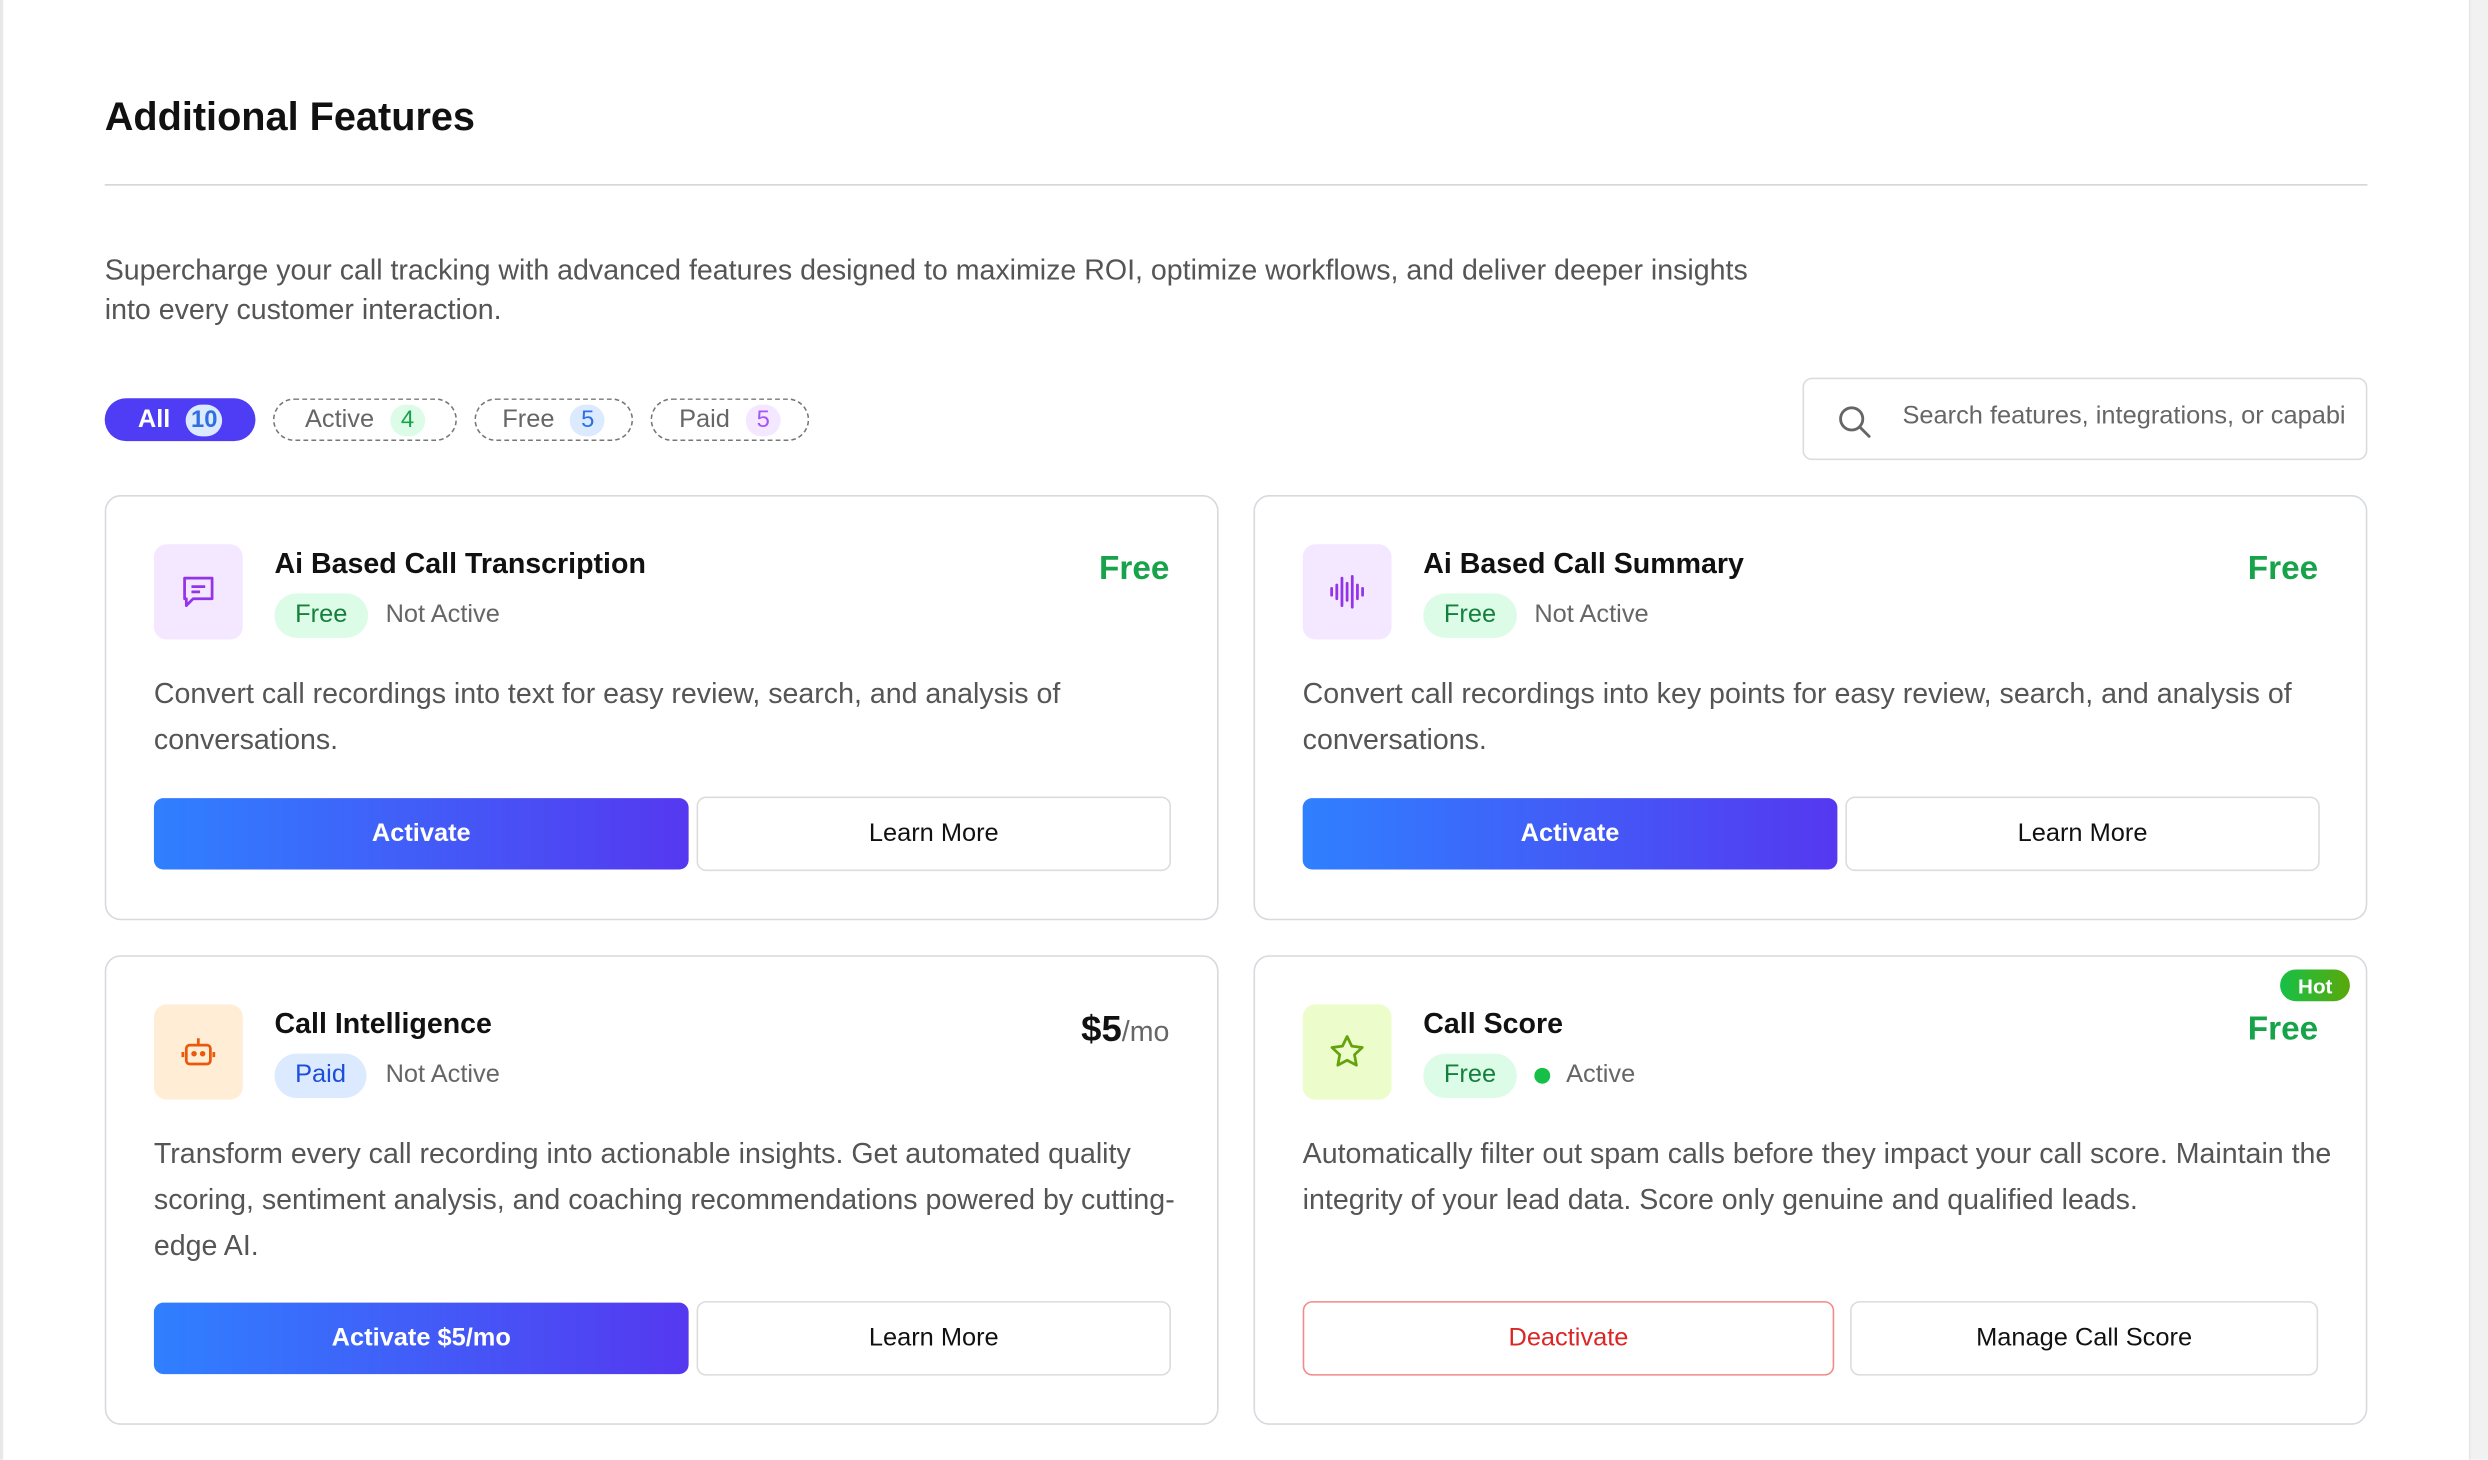 The height and width of the screenshot is (1460, 2488). I want to click on page-title: Additional Features, so click(290, 117).